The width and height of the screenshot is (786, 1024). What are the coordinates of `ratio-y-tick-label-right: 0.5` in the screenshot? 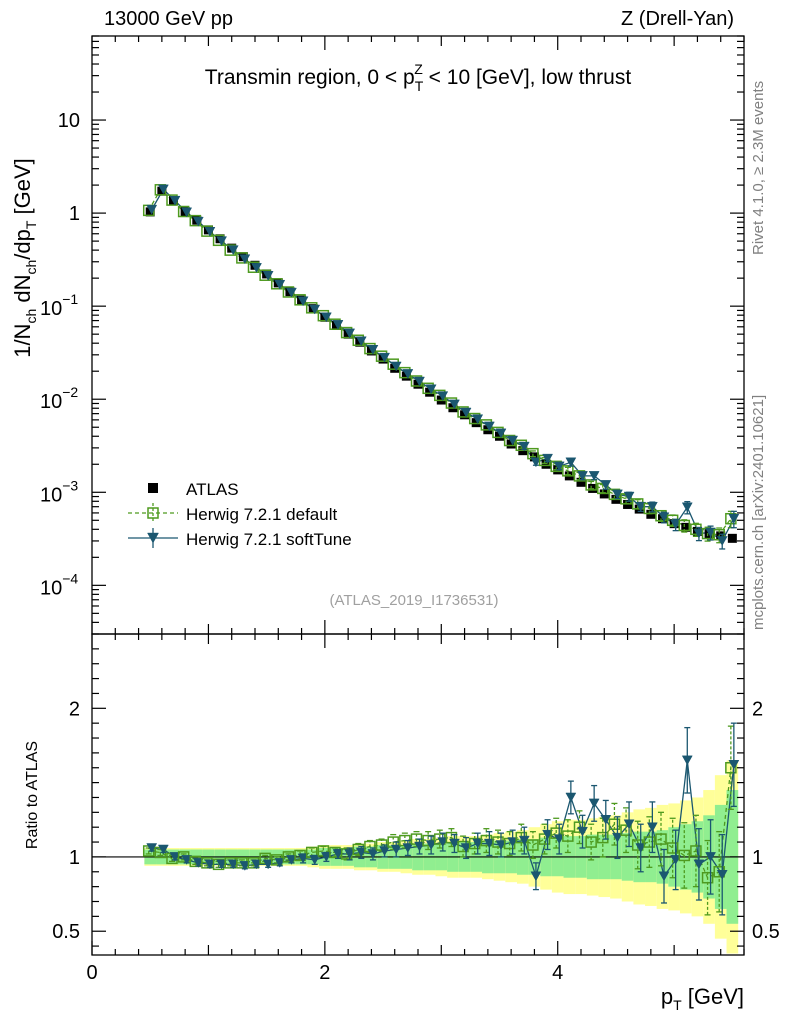 It's located at (766, 932).